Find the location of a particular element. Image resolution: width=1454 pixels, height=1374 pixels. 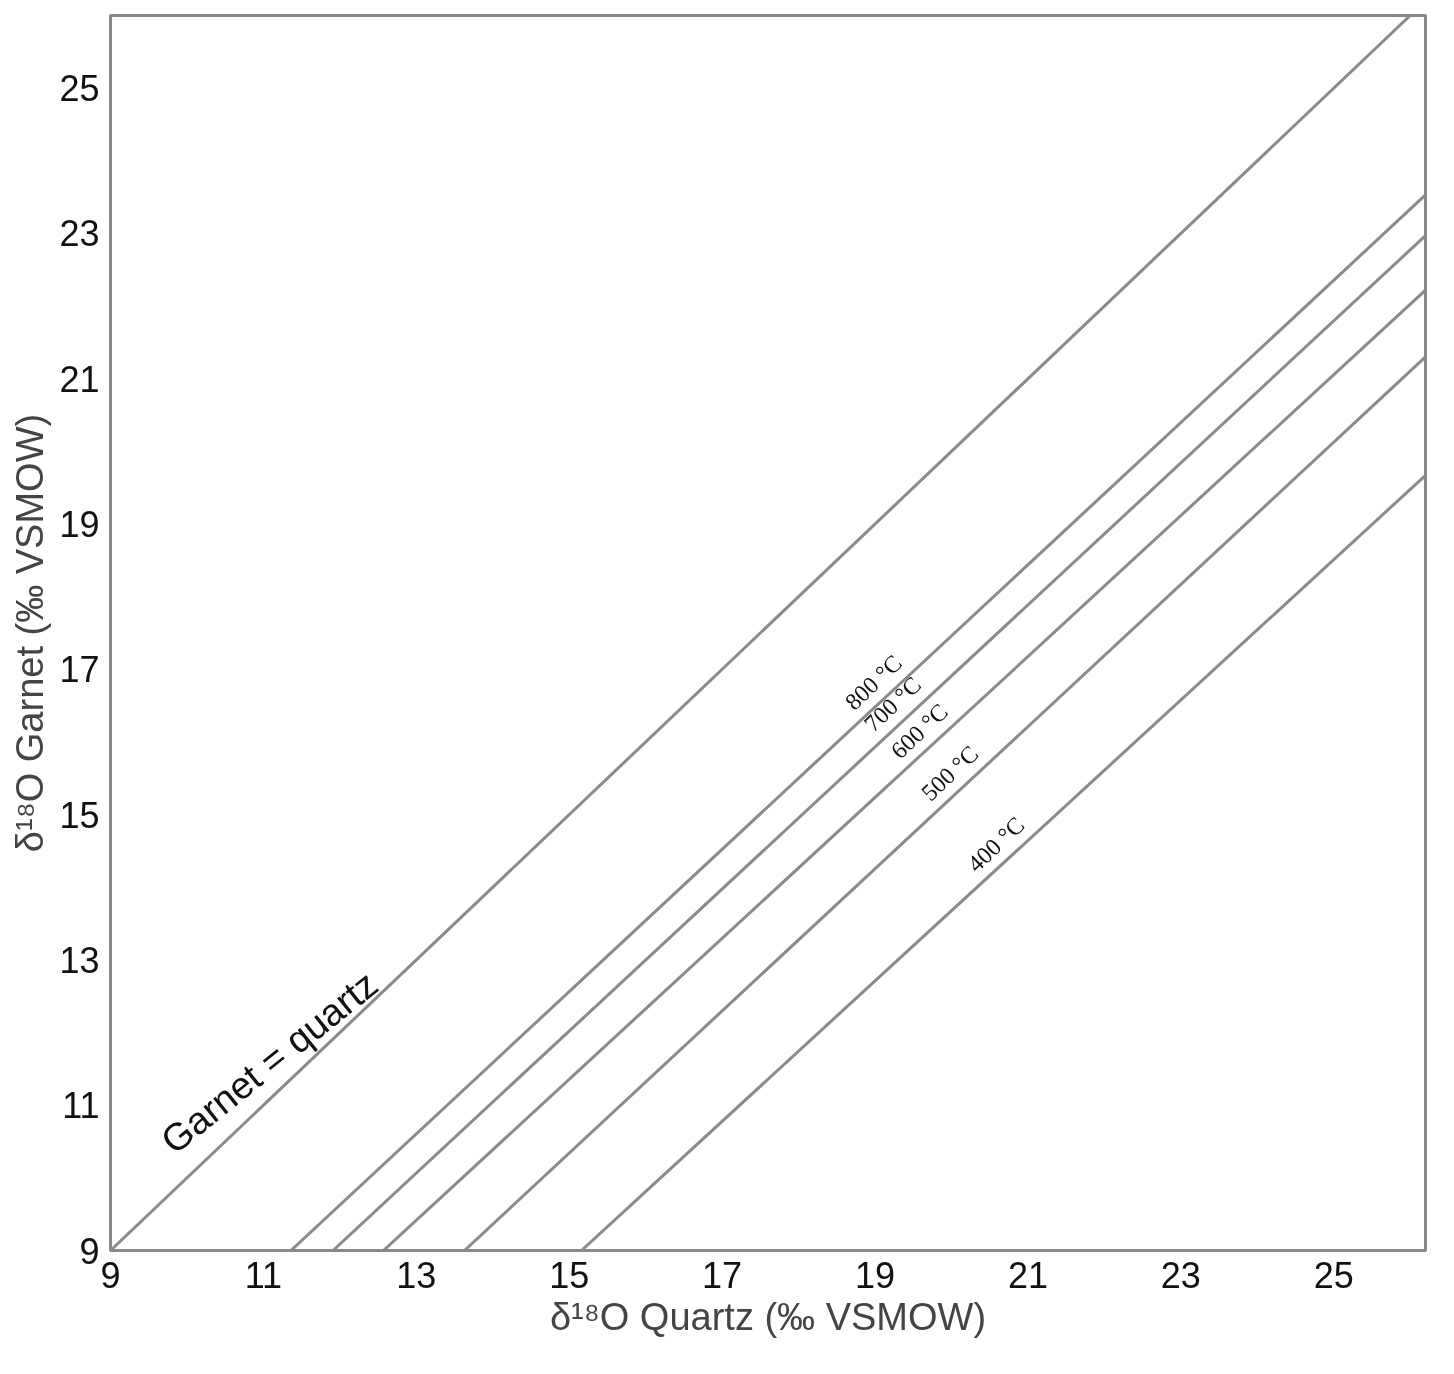

annotation: 400 °C is located at coordinates (996, 844).